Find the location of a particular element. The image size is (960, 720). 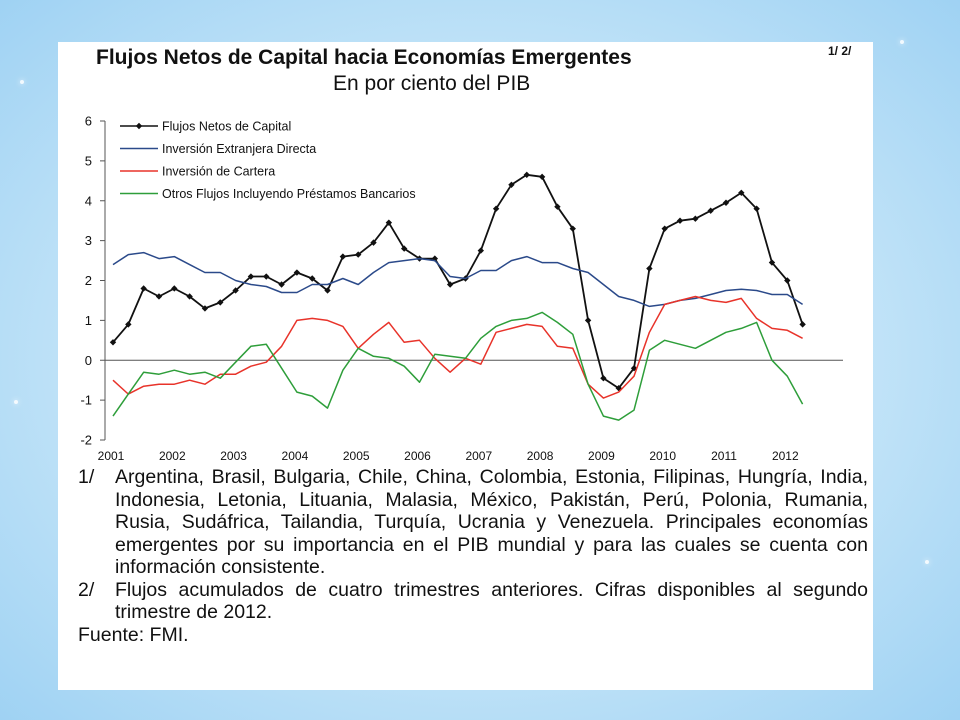

y-tick-label: -1 is located at coordinates (86, 400).